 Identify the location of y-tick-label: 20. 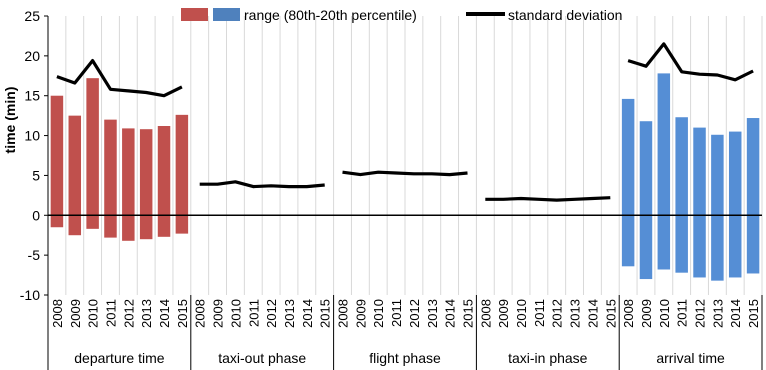
(32, 56).